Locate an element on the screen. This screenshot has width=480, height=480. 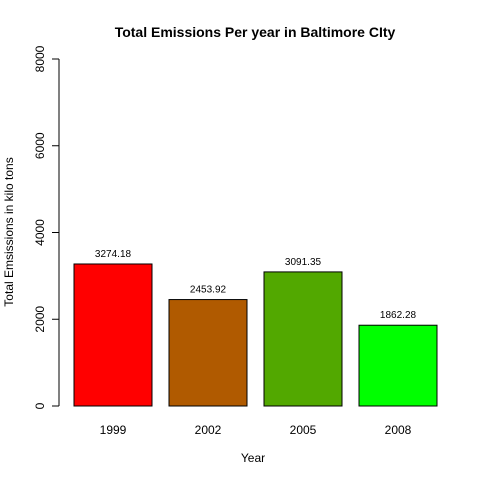
x-category-labels: 1999 2002 2005 2008 is located at coordinates (256, 430).